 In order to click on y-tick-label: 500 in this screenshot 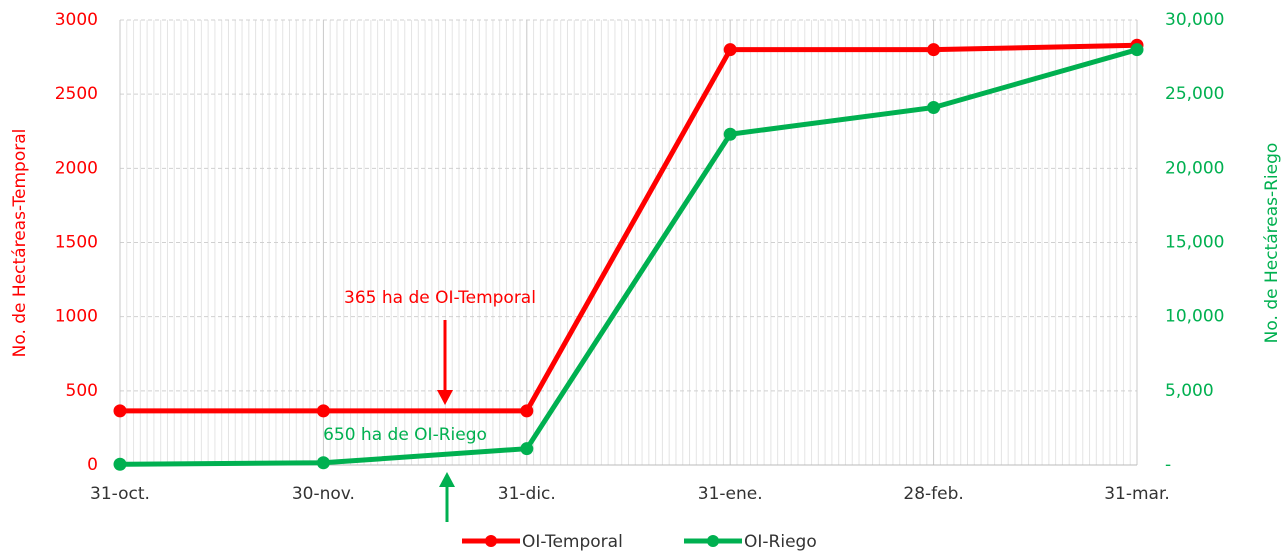, I will do `click(82, 391)`.